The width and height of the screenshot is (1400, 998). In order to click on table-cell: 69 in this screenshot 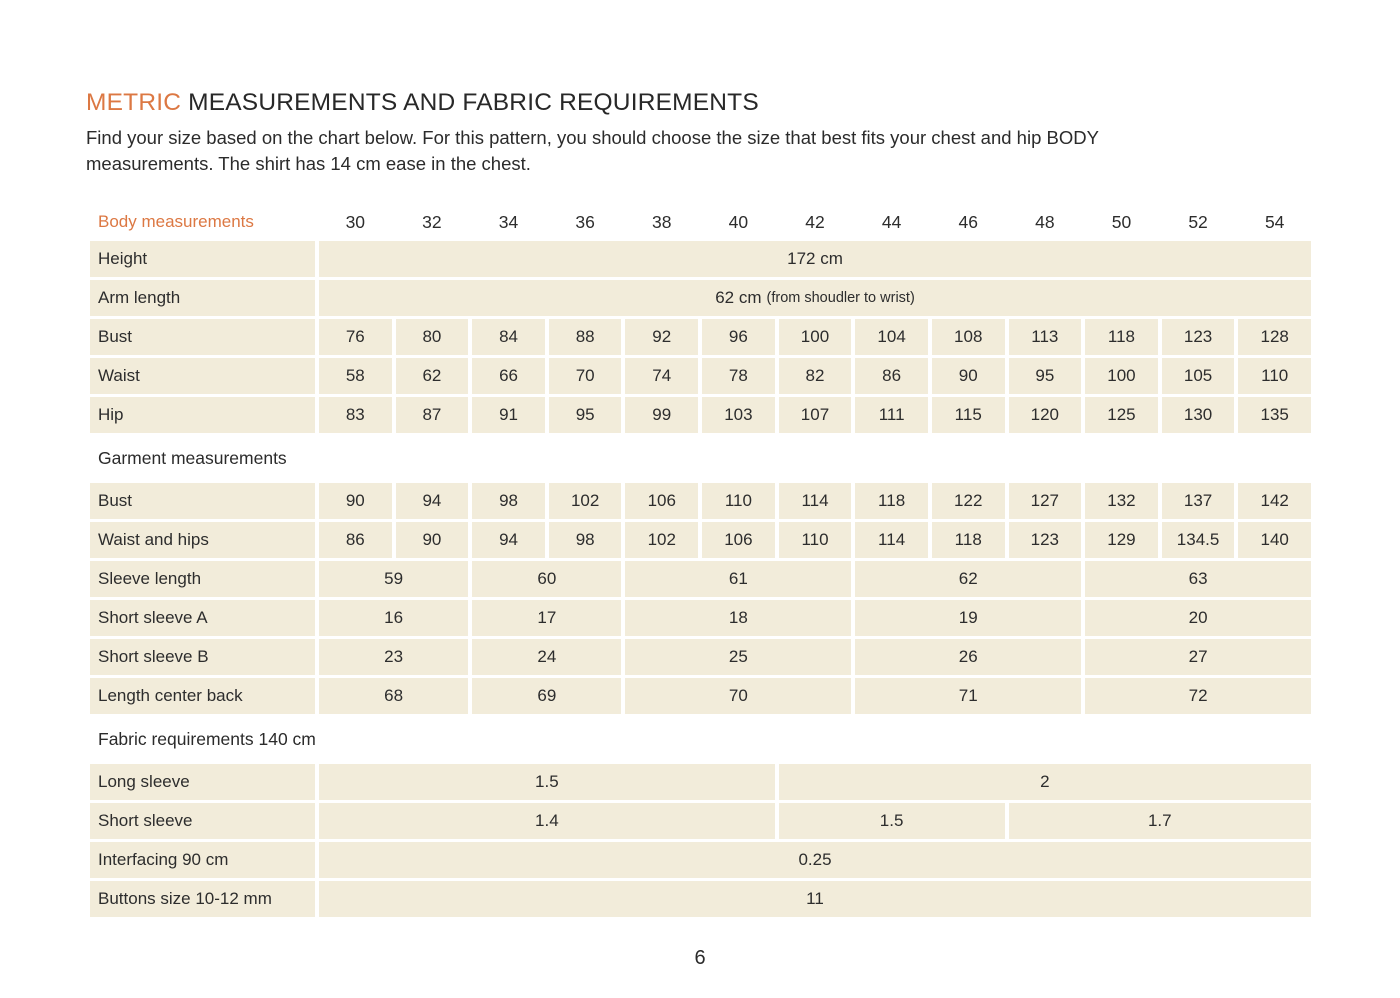, I will do `click(547, 696)`.